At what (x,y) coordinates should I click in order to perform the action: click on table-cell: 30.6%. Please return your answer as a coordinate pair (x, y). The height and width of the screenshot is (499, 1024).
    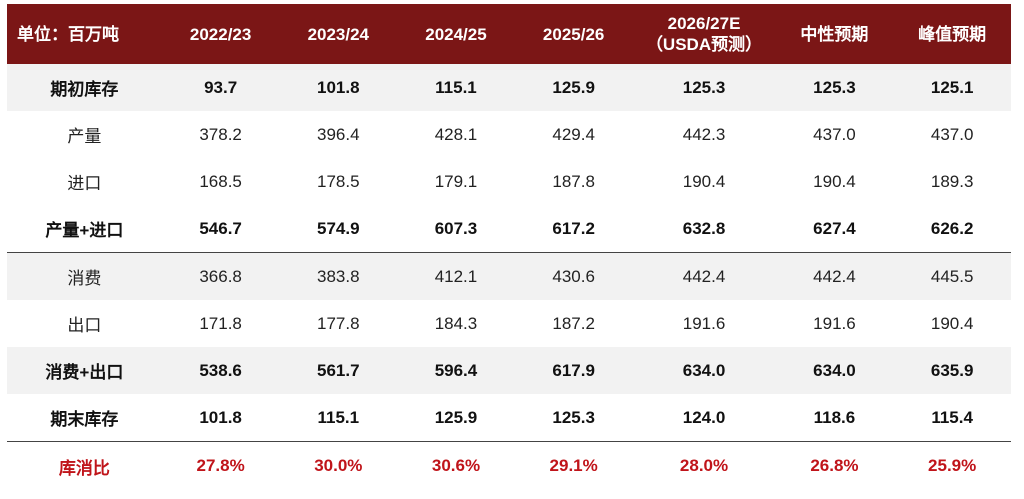
    Looking at the image, I should click on (456, 465).